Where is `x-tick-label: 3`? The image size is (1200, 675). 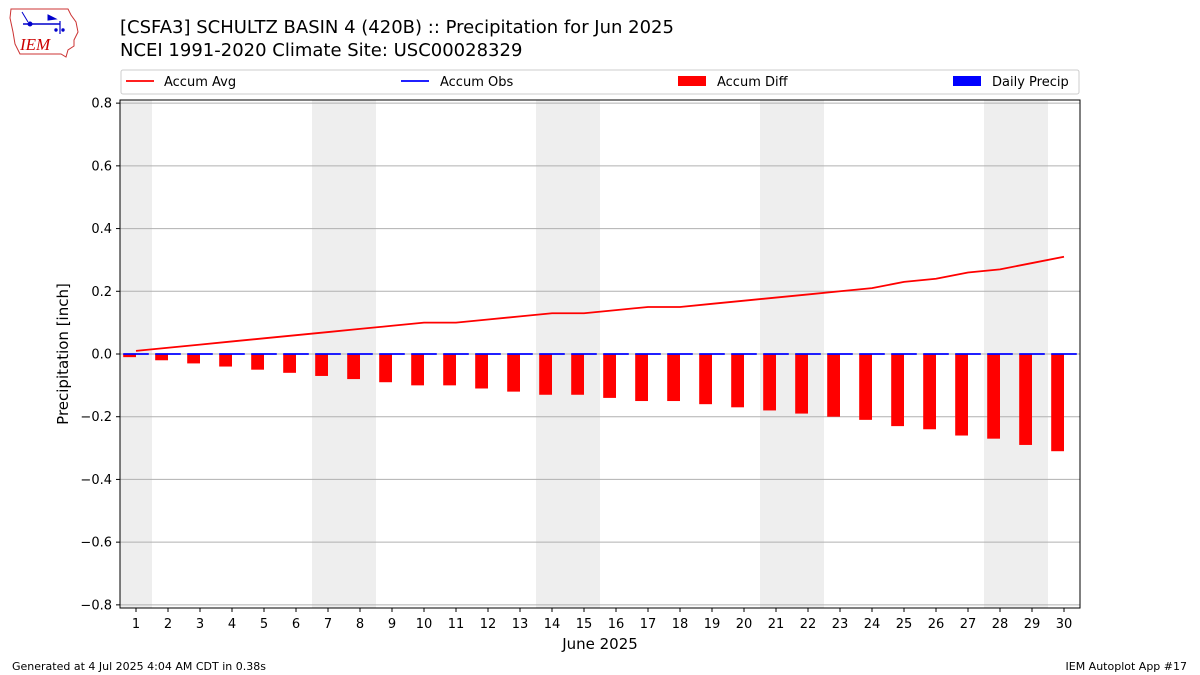 x-tick-label: 3 is located at coordinates (200, 624).